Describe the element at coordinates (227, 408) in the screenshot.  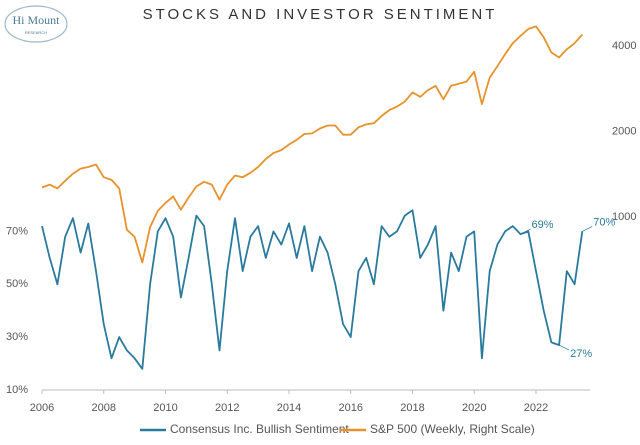
I see `x-tick-label: 2012` at that location.